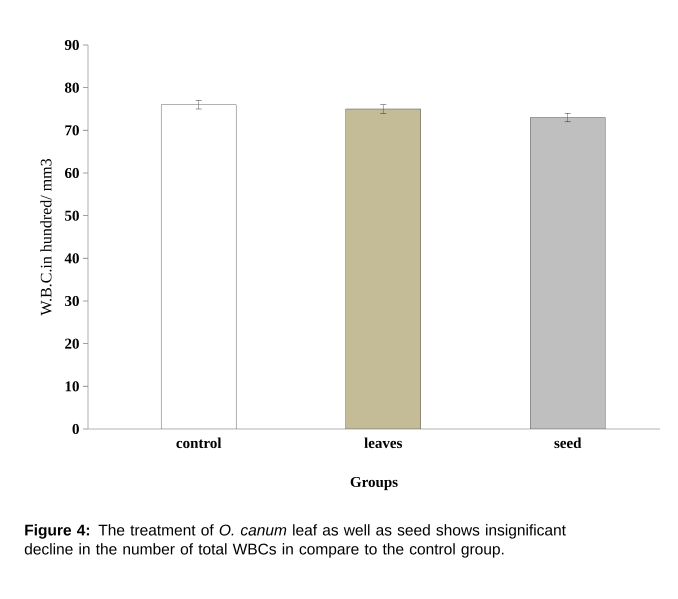 This screenshot has width=678, height=599. What do you see at coordinates (72, 301) in the screenshot?
I see `y-tick-label: 30` at bounding box center [72, 301].